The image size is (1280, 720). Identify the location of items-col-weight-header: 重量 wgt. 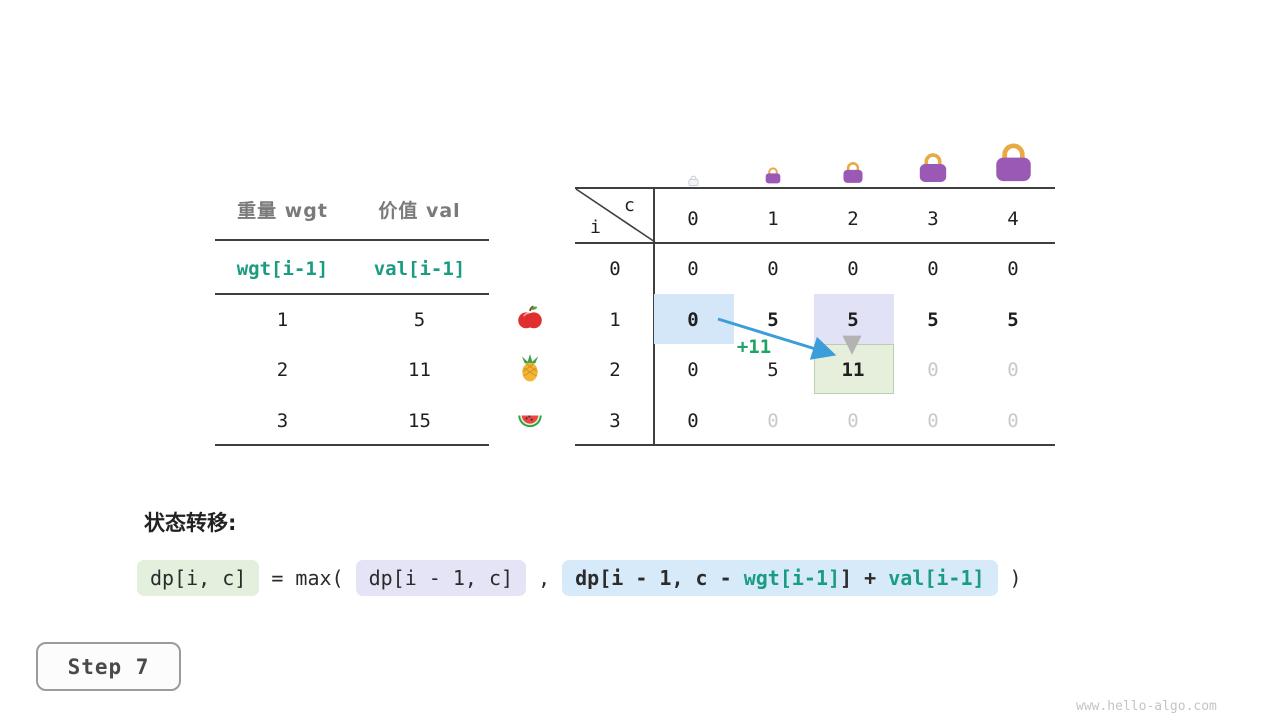
(282, 211).